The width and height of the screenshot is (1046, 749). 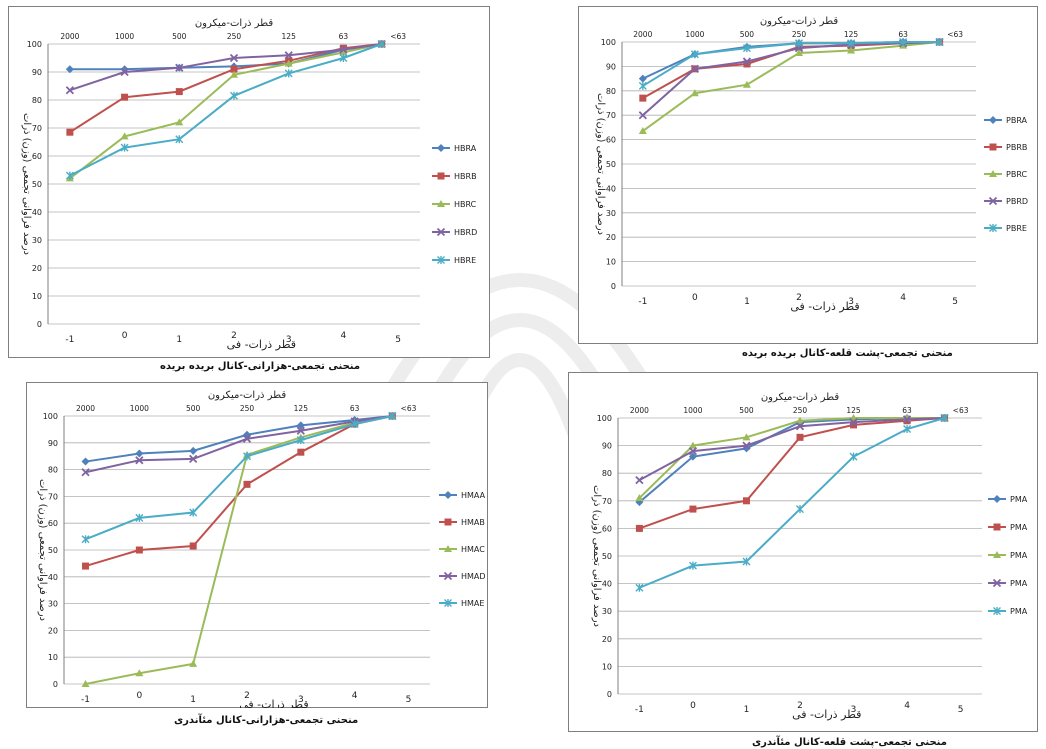 What do you see at coordinates (53, 657) in the screenshot?
I see `y-tick-label-3: 10` at bounding box center [53, 657].